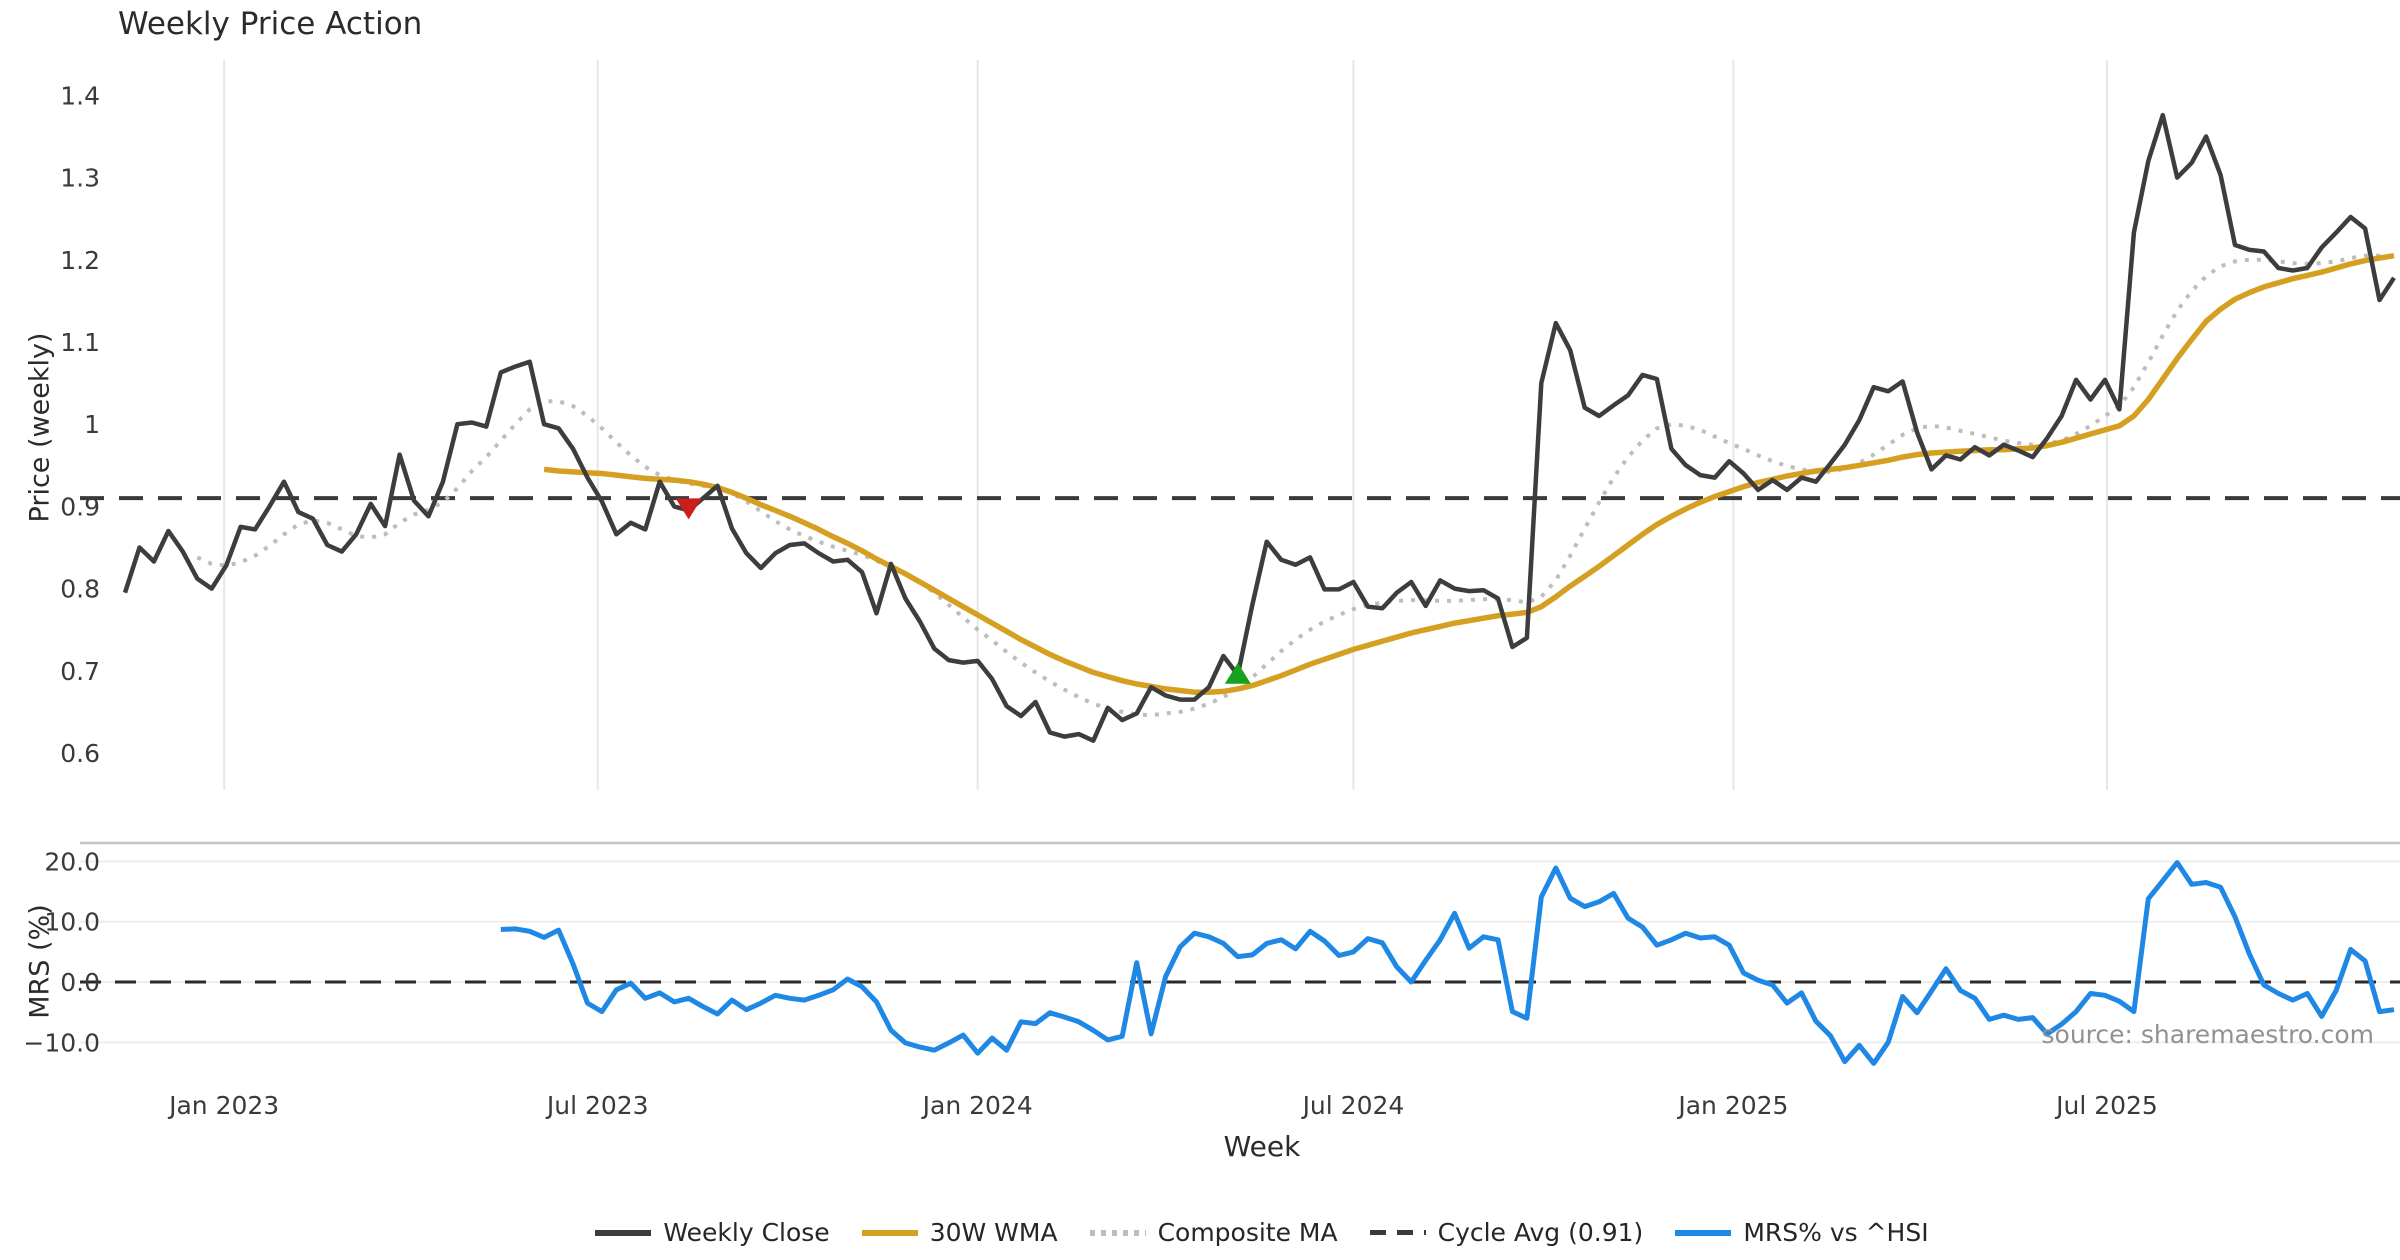 This screenshot has height=1260, width=2400. Describe the element at coordinates (80, 589) in the screenshot. I see `price-y-tick: 0.8` at that location.